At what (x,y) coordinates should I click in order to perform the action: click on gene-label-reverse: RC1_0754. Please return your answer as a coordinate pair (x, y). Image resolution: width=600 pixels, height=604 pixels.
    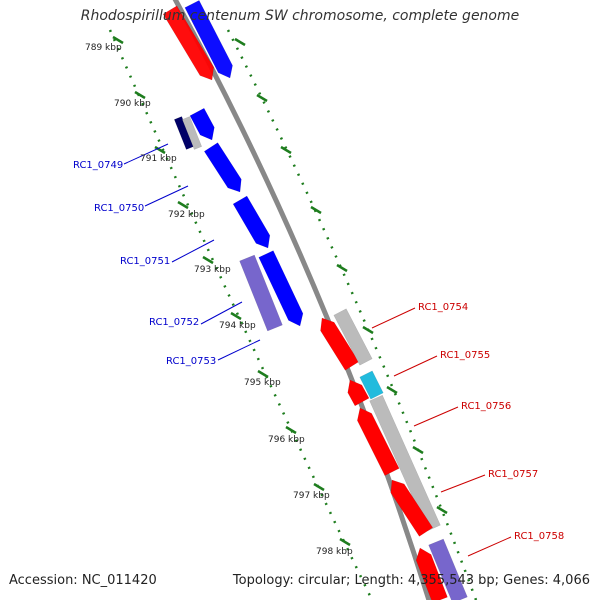
    Looking at the image, I should click on (443, 307).